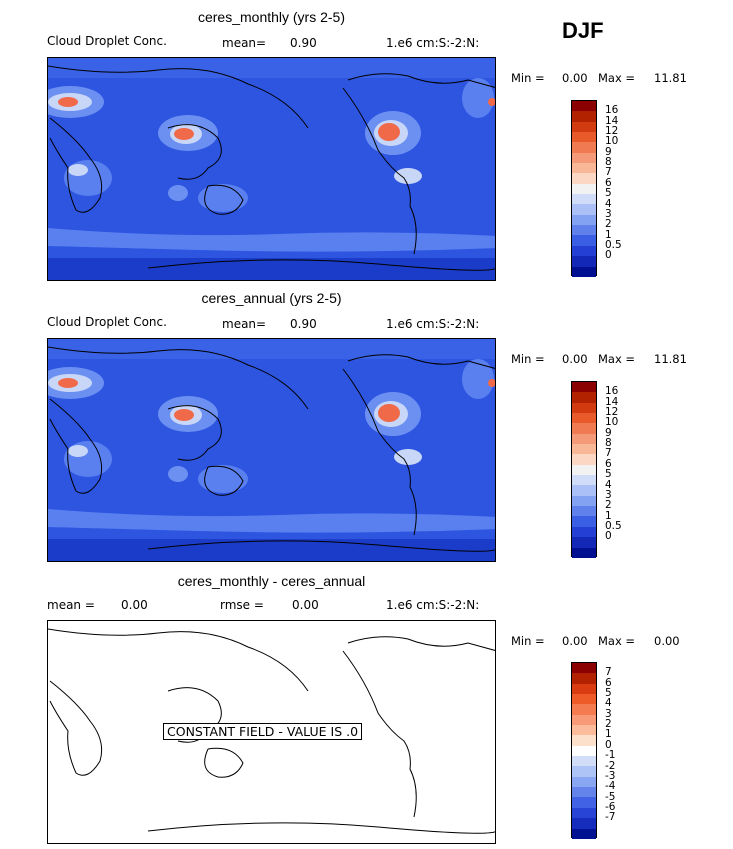 This screenshot has height=849, width=733. I want to click on panel3-max-label: Max =, so click(617, 641).